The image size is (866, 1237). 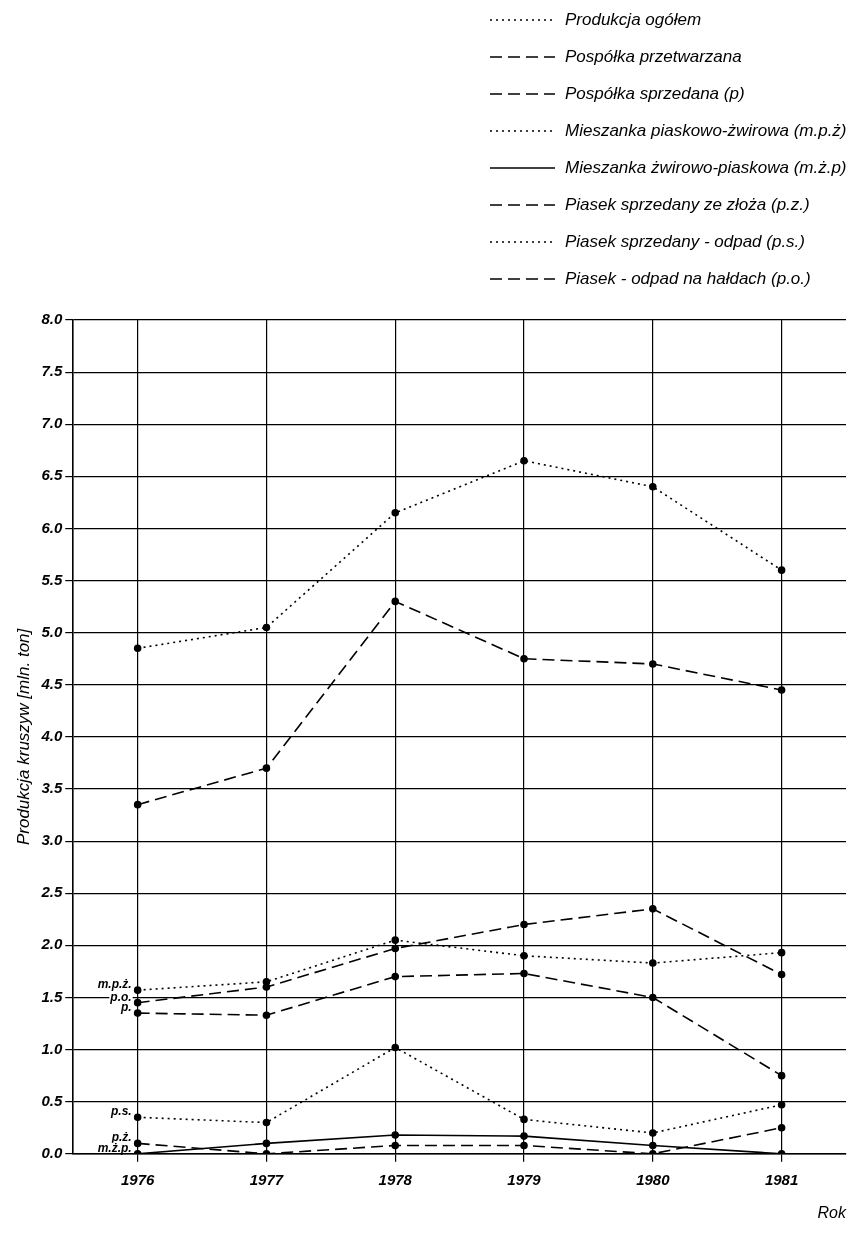 What do you see at coordinates (23, 736) in the screenshot?
I see `y-axis-title: Produkcja kruszyw [mln. ton]` at bounding box center [23, 736].